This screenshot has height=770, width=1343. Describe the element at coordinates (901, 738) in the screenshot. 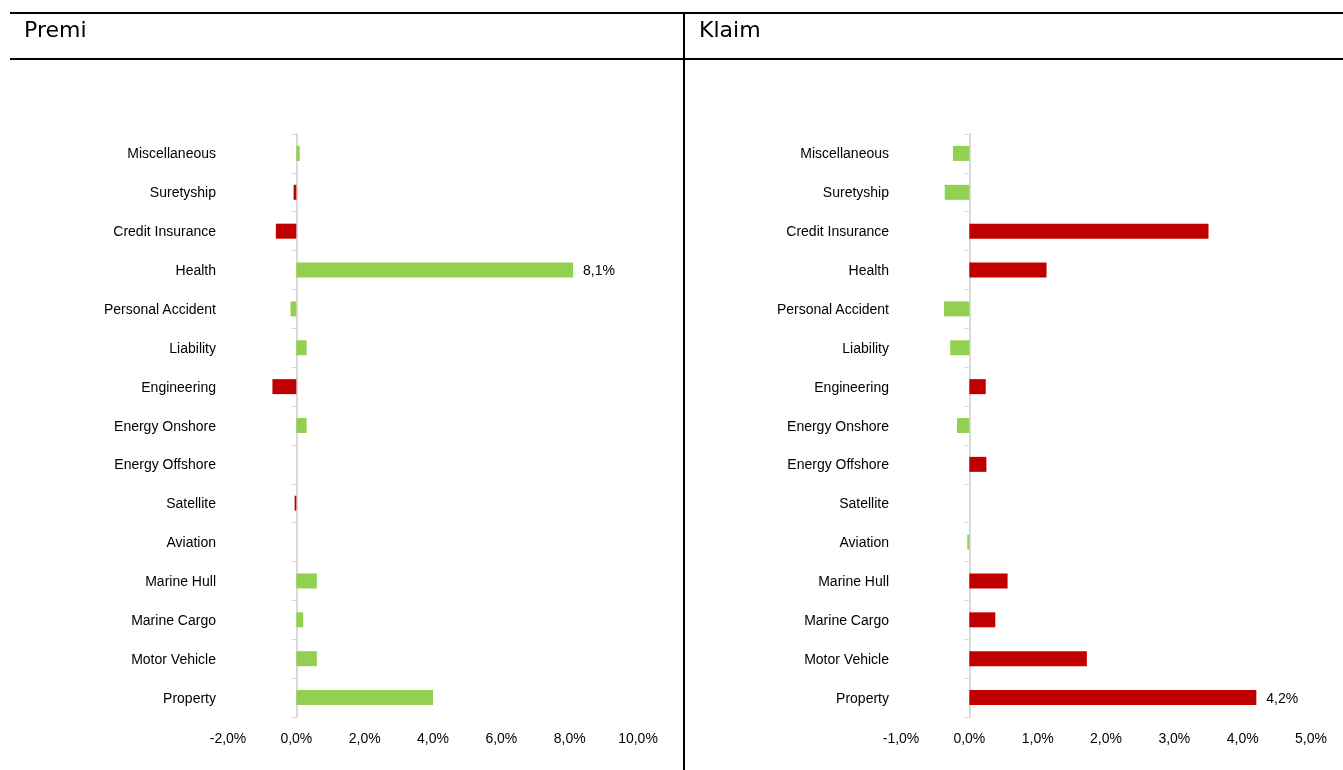

I see `x-tick-label: -1,0%` at that location.